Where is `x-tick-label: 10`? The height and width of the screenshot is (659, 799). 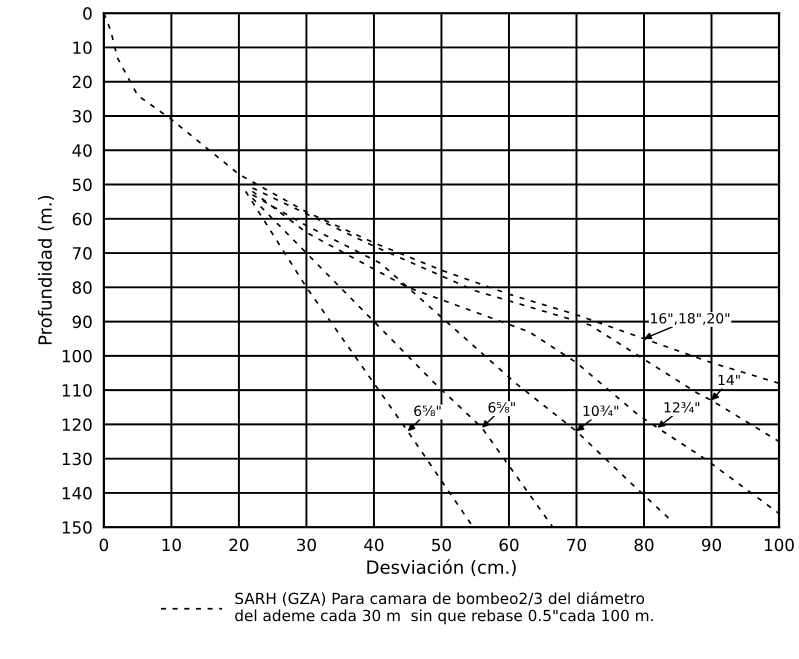 x-tick-label: 10 is located at coordinates (171, 545).